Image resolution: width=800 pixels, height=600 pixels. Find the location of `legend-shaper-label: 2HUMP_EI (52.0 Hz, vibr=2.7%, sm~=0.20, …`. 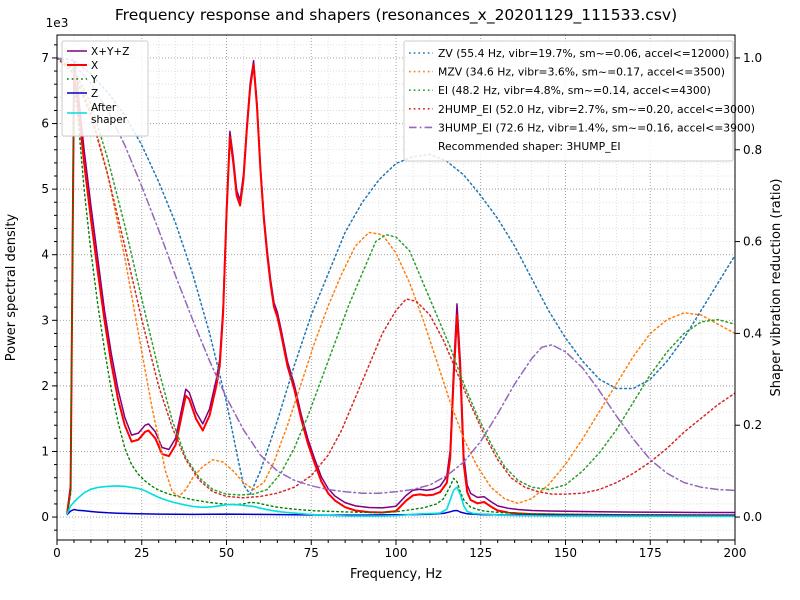

legend-shaper-label: 2HUMP_EI (52.0 Hz, vibr=2.7%, sm~=0.20, … is located at coordinates (596, 109).